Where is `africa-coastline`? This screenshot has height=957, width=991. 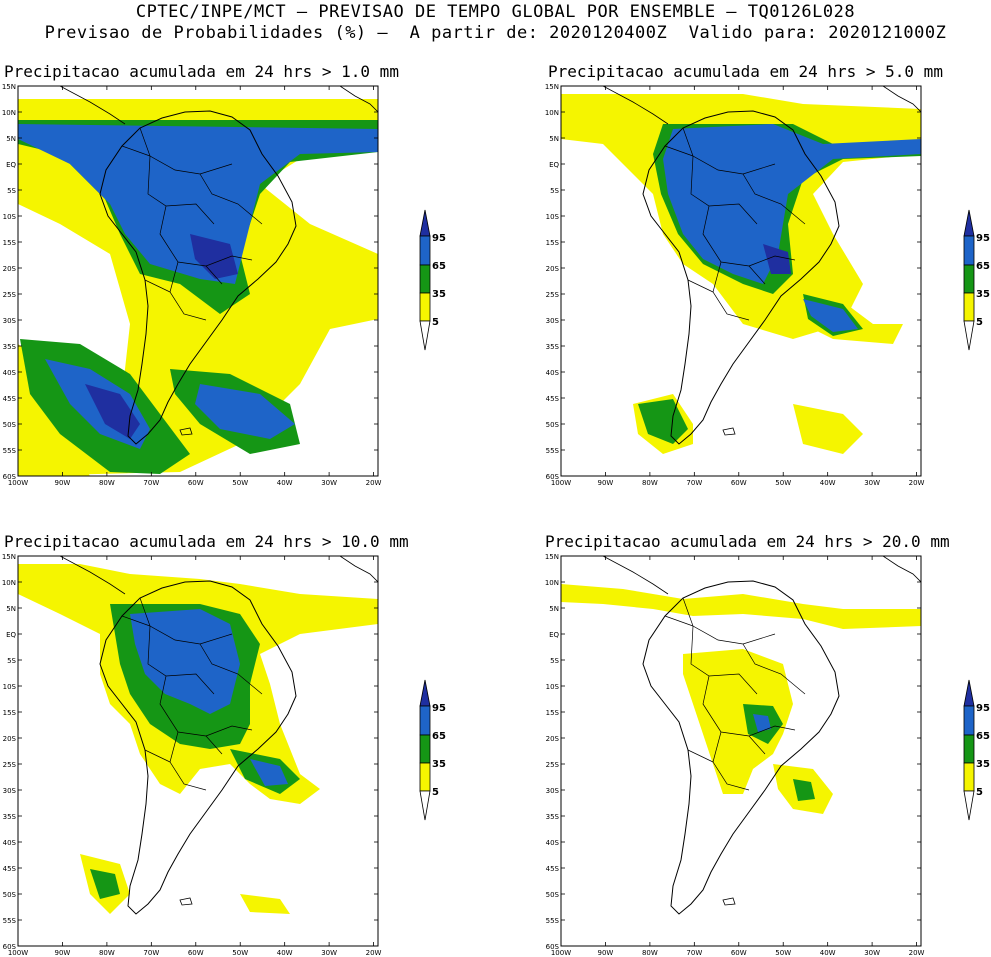
africa-coastline is located at coordinates (901, 99).